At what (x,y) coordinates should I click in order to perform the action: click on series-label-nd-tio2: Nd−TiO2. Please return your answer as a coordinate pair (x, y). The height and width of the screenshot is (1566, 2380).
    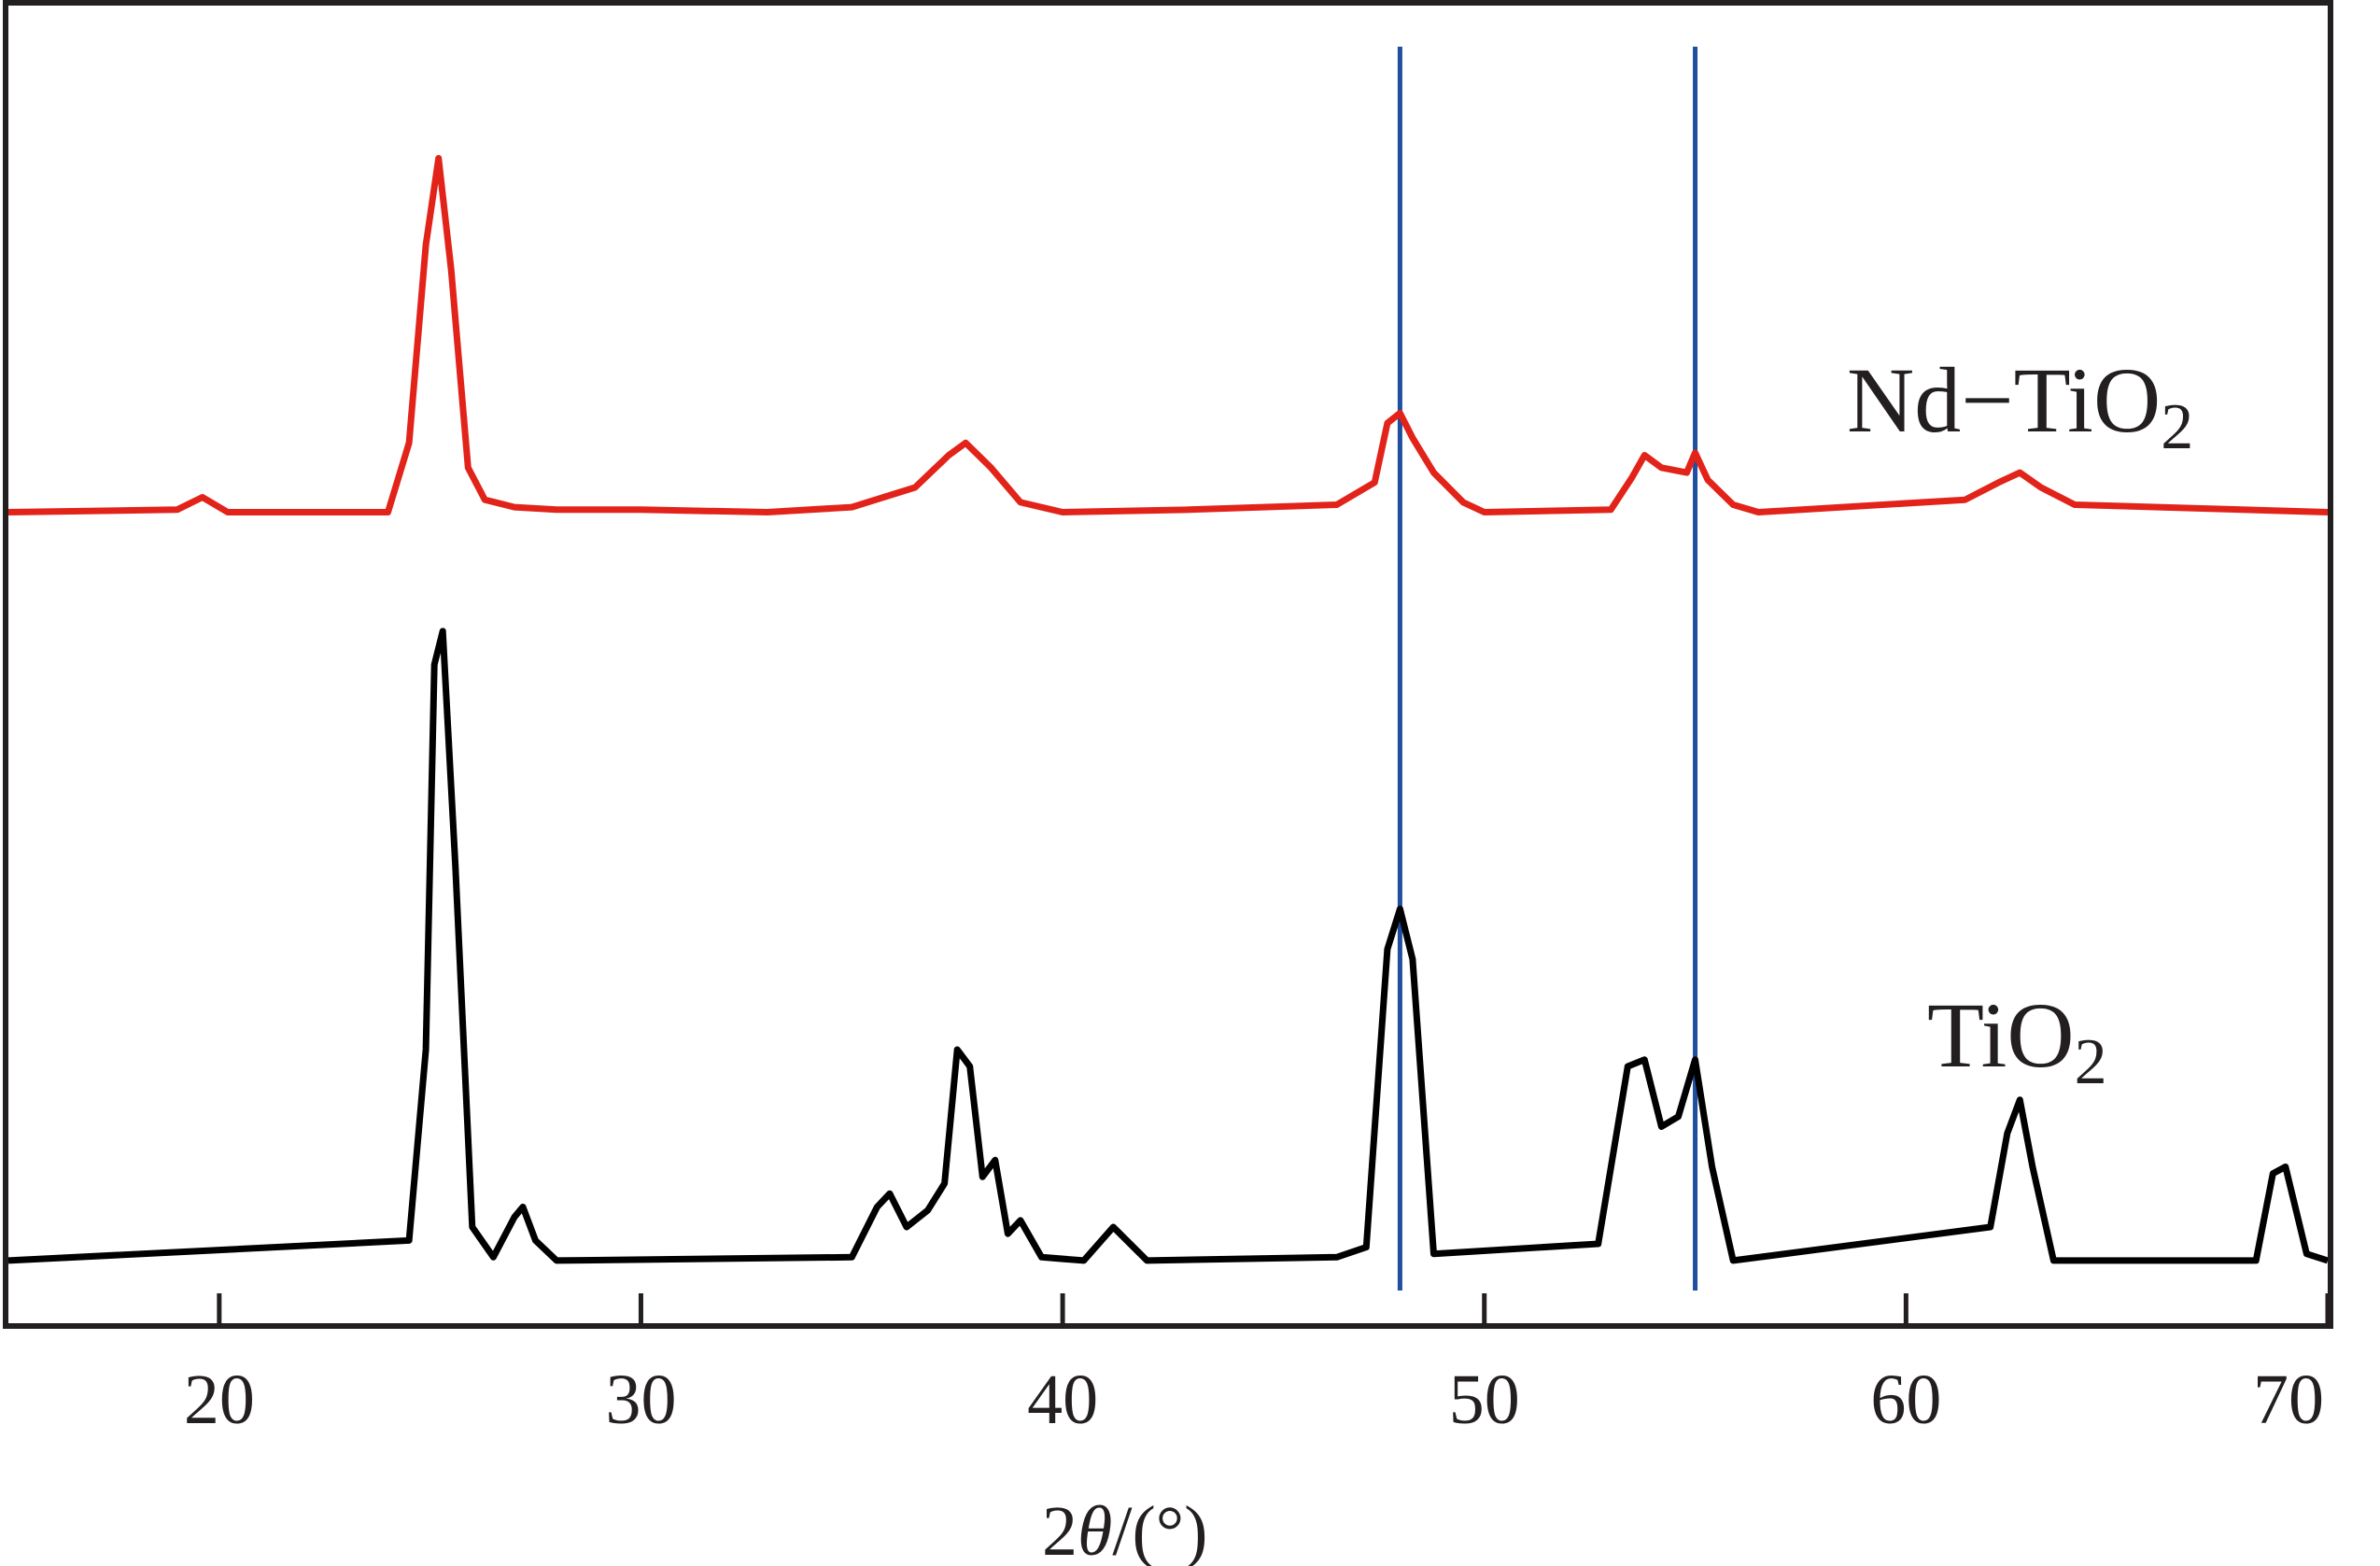
    Looking at the image, I should click on (2020, 405).